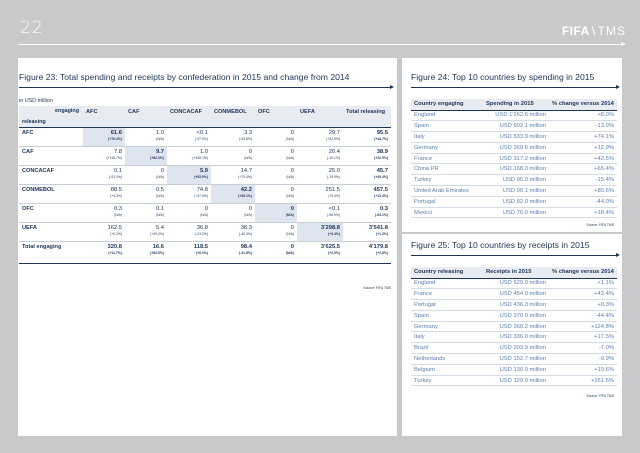  What do you see at coordinates (514, 180) in the screenshot?
I see `spending-row: Turkey USD 95.0 million -15.4%` at bounding box center [514, 180].